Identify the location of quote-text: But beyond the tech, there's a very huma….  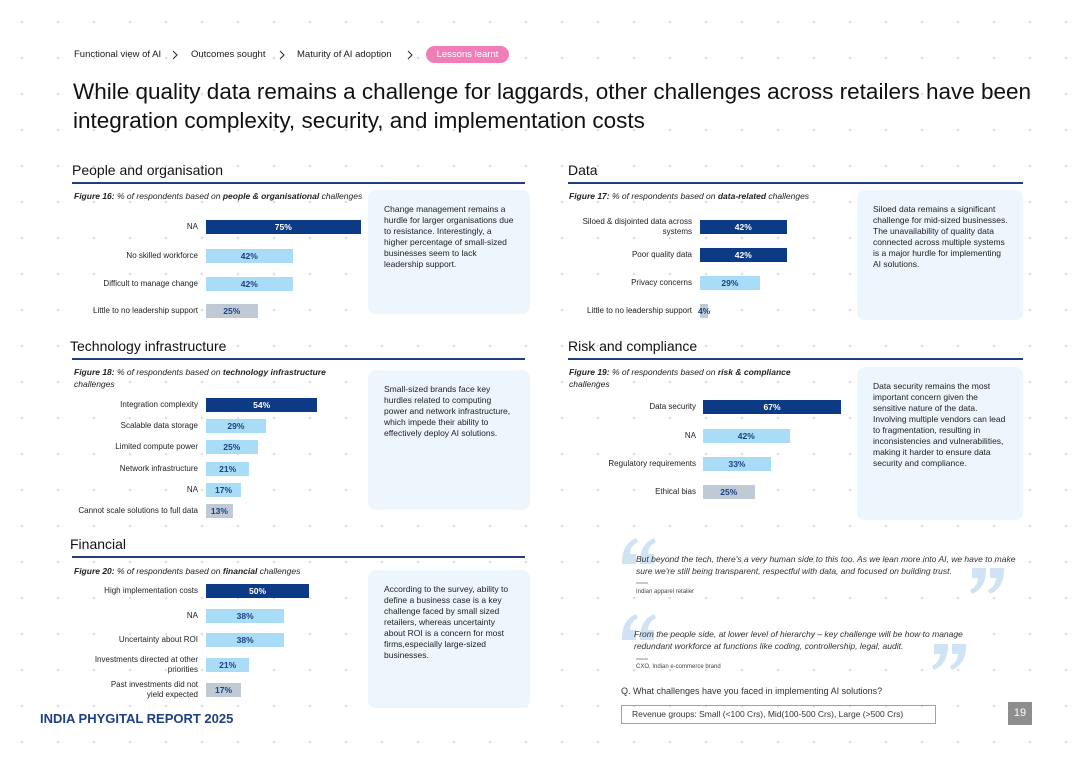
(826, 565).